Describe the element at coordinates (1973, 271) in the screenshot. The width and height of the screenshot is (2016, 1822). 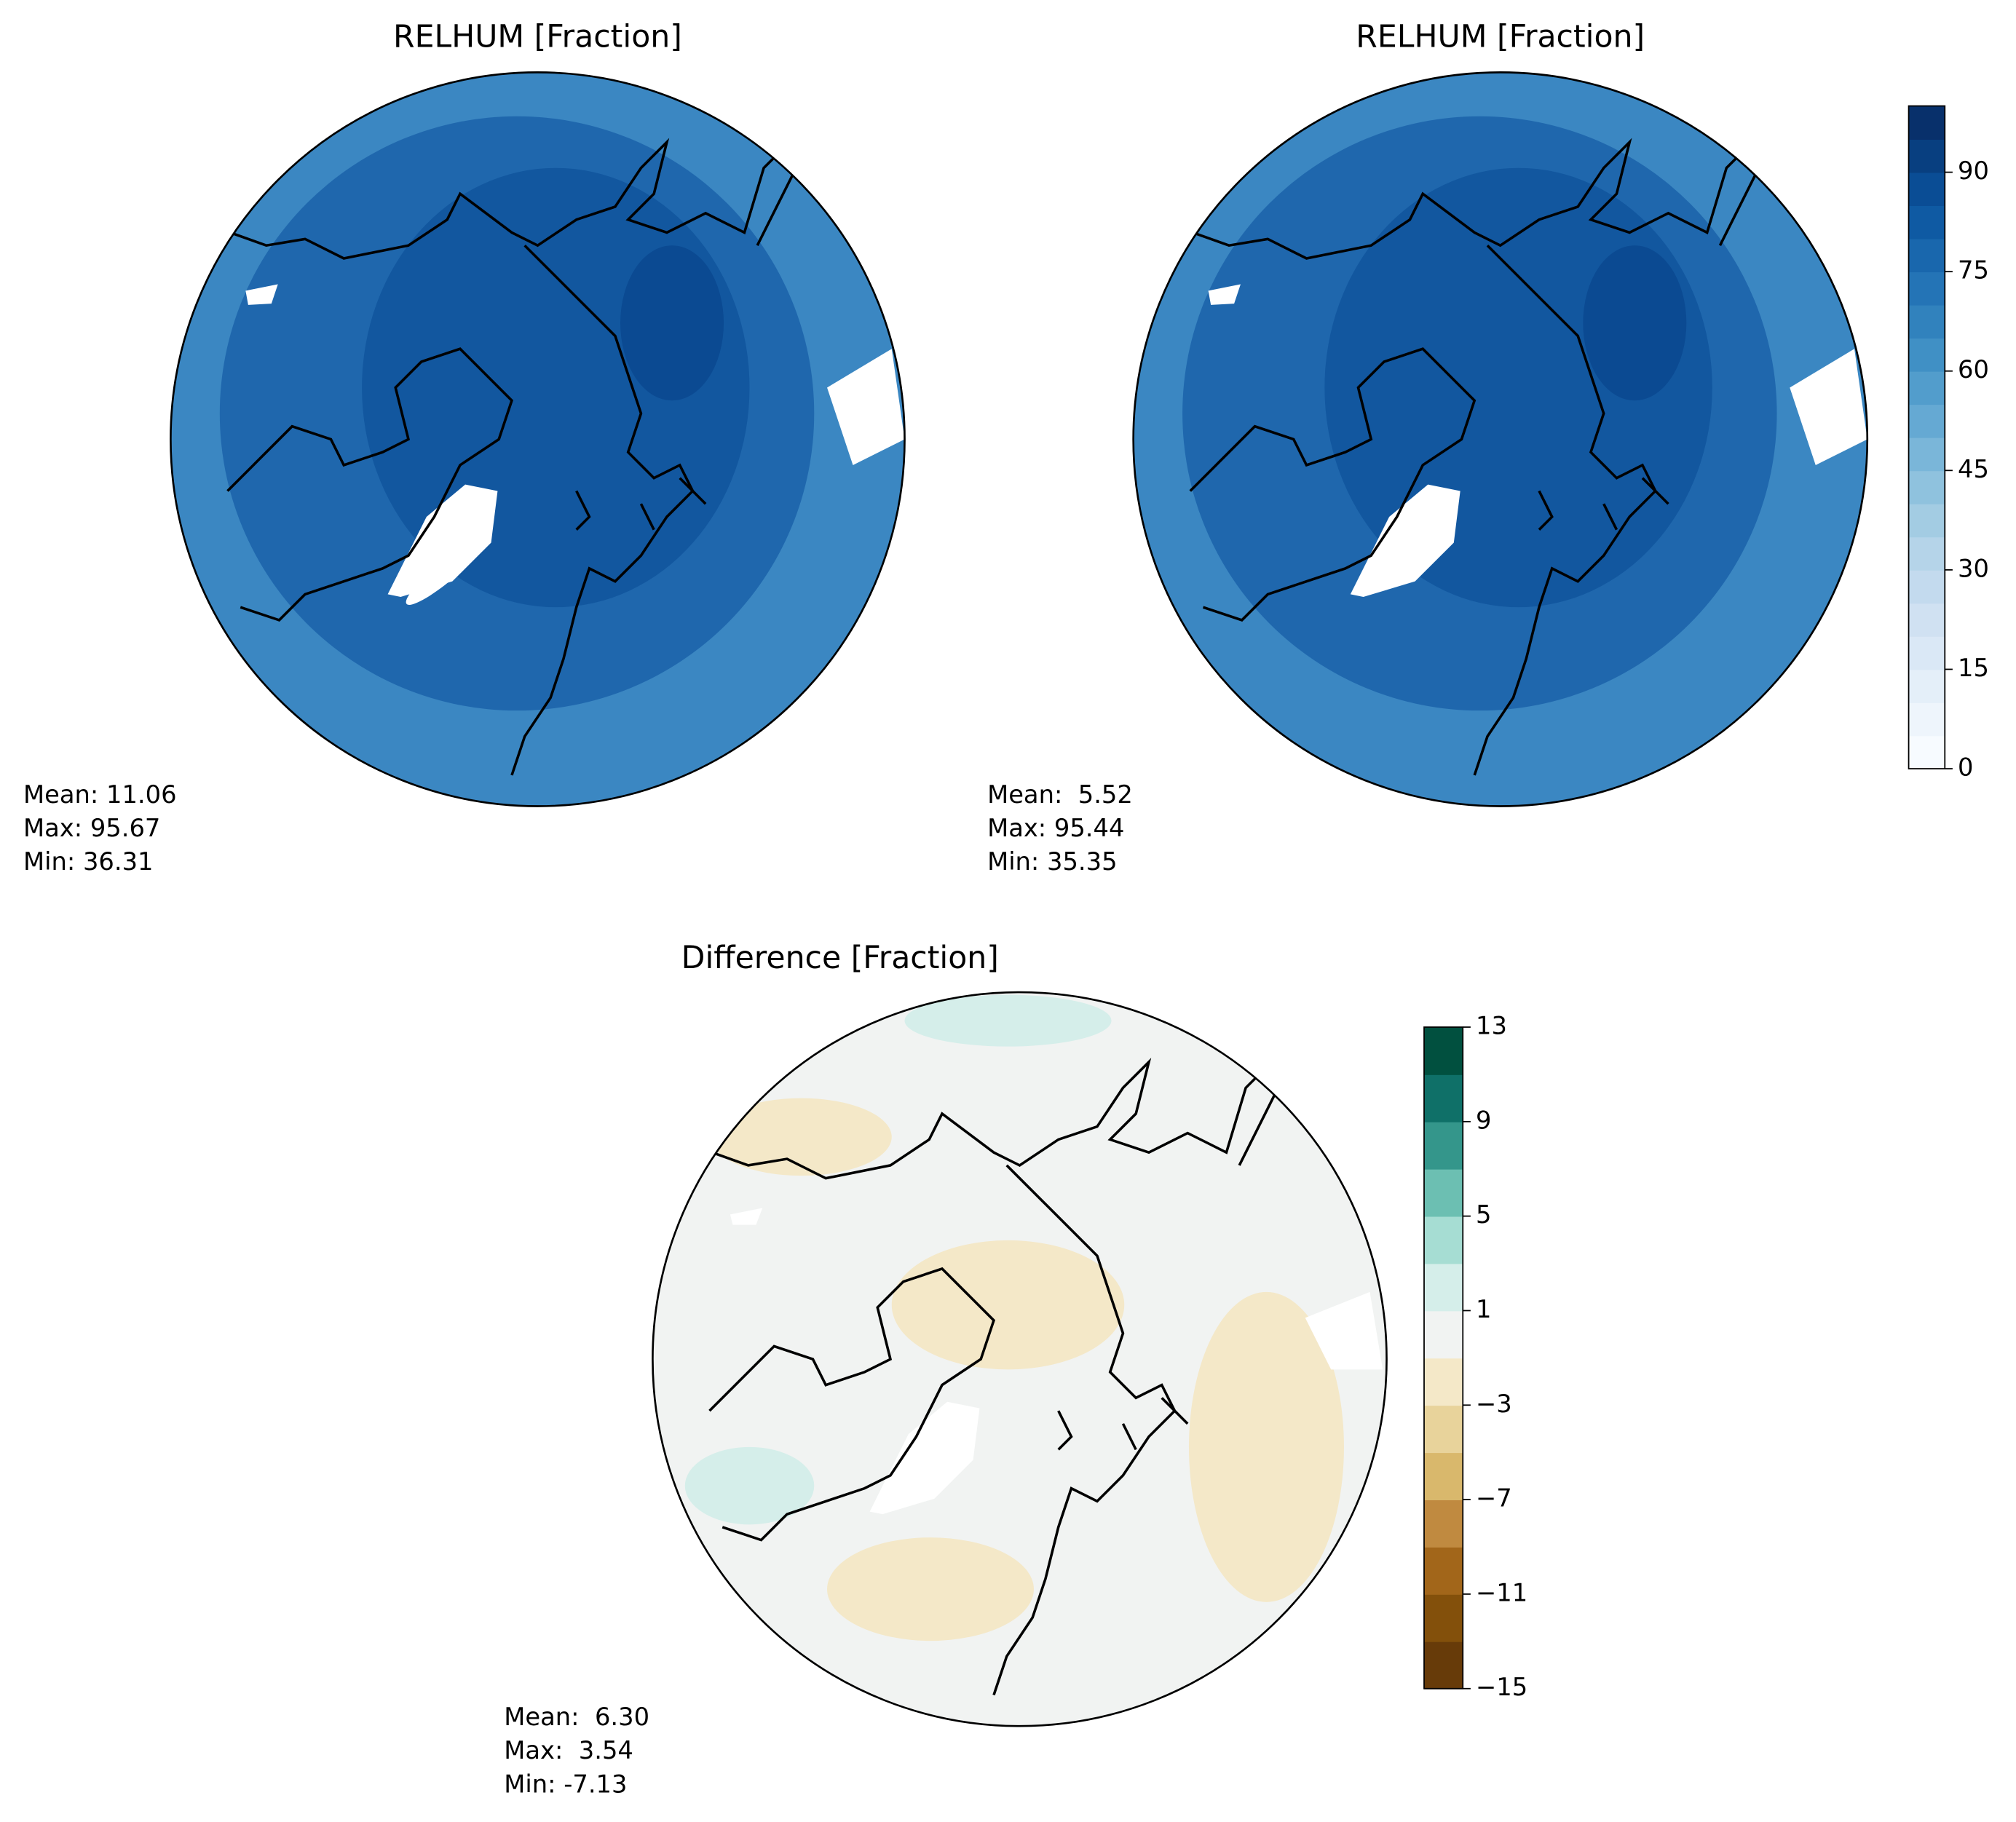
I see `colorbar-tick-label: 75` at that location.